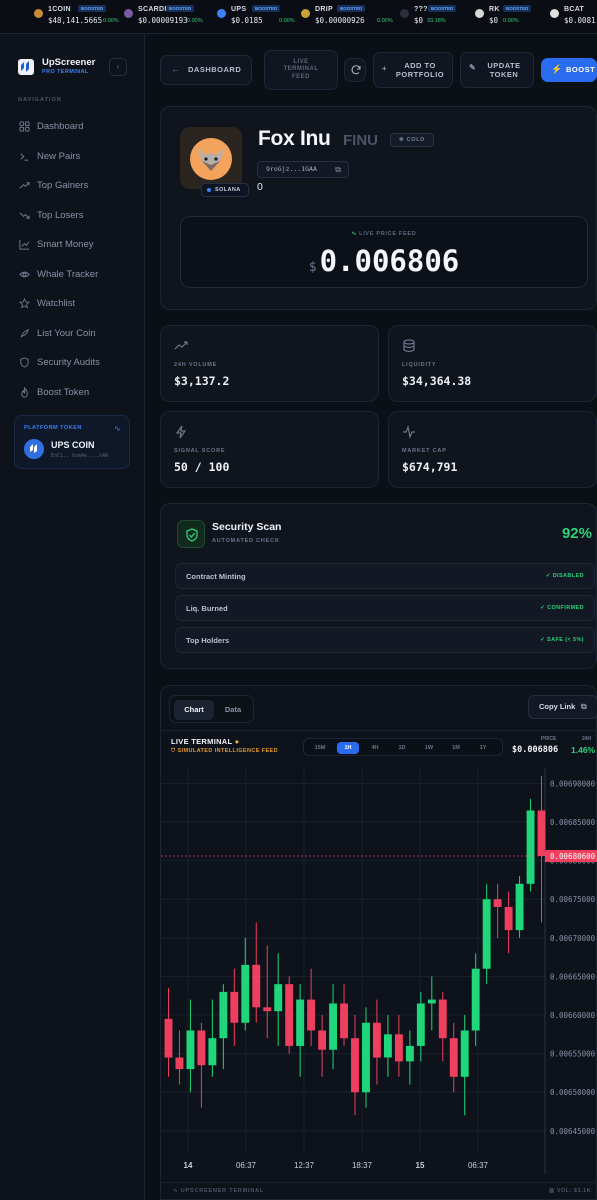 The height and width of the screenshot is (1200, 597). Describe the element at coordinates (571, 856) in the screenshot. I see `current-price-badge` at that location.